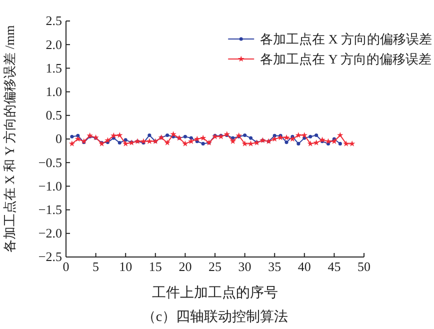  What do you see at coordinates (346, 39) in the screenshot?
I see `legend-label: 各加工点在 X 方向的偏移误差` at bounding box center [346, 39].